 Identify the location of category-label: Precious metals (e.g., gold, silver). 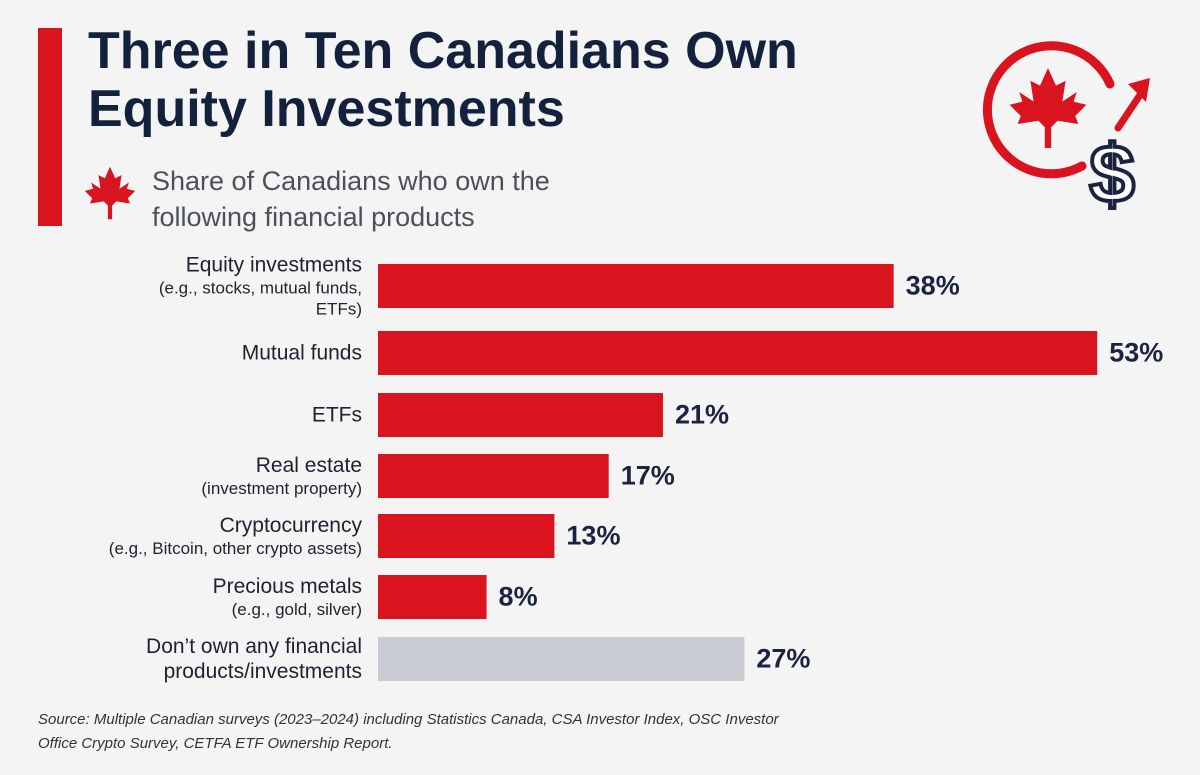
(197, 597).